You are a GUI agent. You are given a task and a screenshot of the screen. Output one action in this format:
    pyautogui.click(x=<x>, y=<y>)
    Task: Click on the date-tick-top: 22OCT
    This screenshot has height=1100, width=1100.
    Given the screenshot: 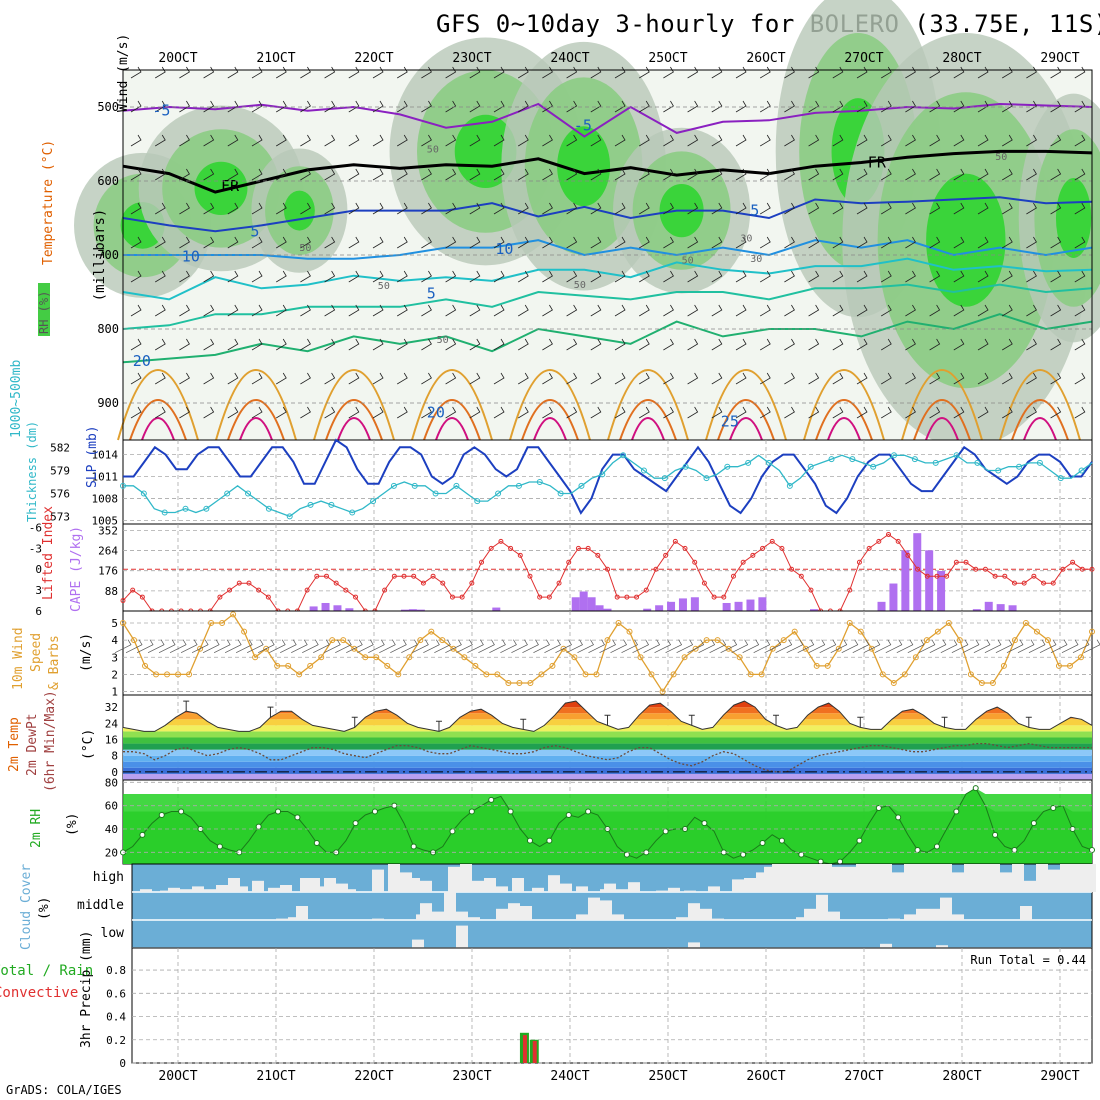 What is the action you would take?
    pyautogui.click(x=373, y=58)
    